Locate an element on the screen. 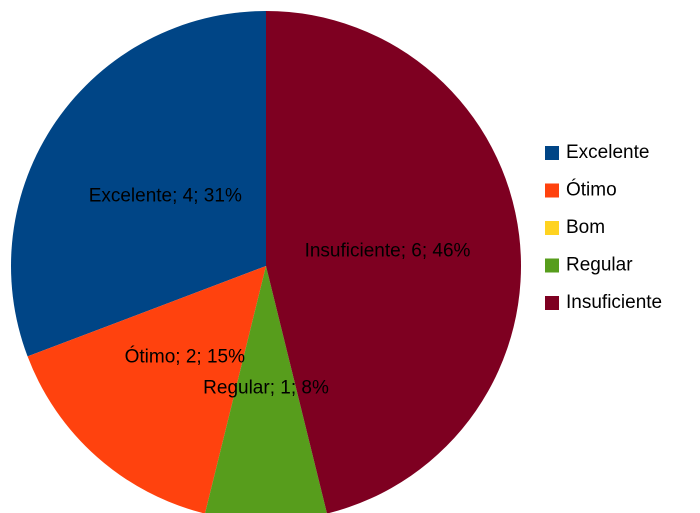 The width and height of the screenshot is (700, 513). data-label: Regular; 1; 8% is located at coordinates (266, 387).